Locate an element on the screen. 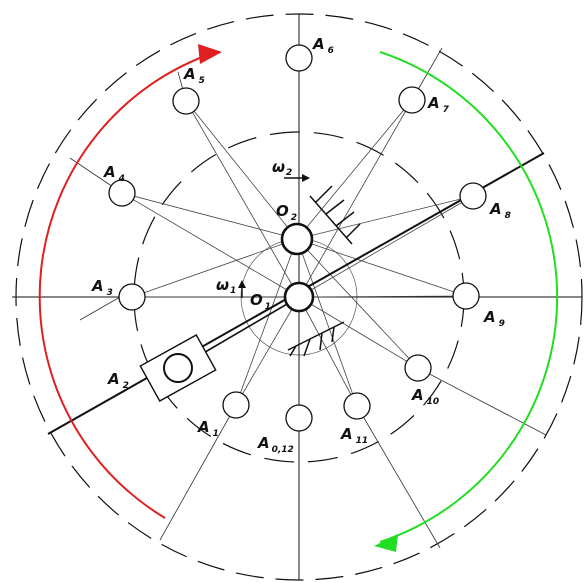  joint-a5 is located at coordinates (186, 101).